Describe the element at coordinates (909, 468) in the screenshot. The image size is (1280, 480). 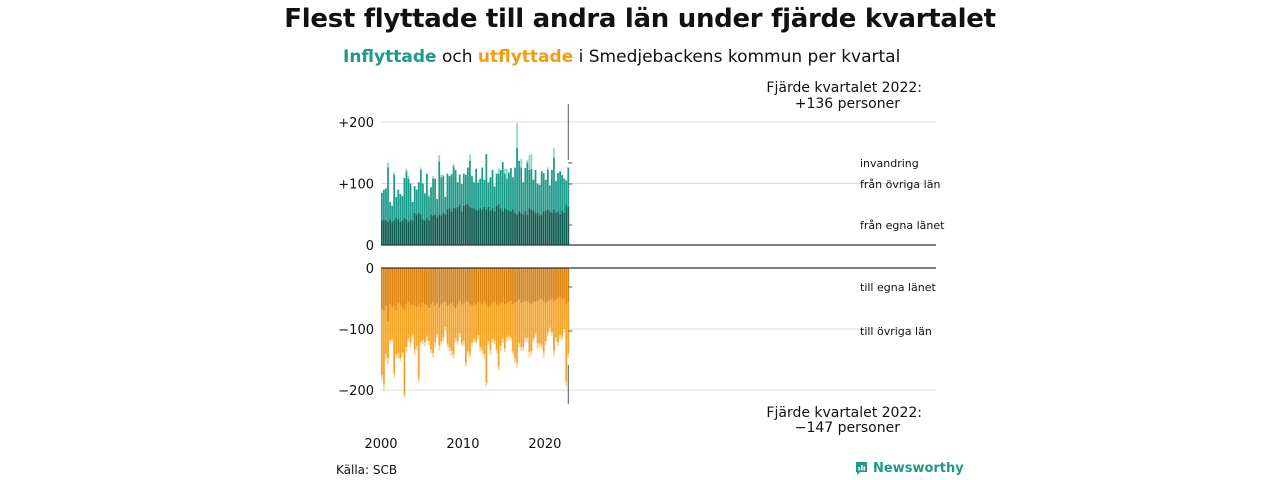
I see `brand-logo: Newsworthy` at that location.